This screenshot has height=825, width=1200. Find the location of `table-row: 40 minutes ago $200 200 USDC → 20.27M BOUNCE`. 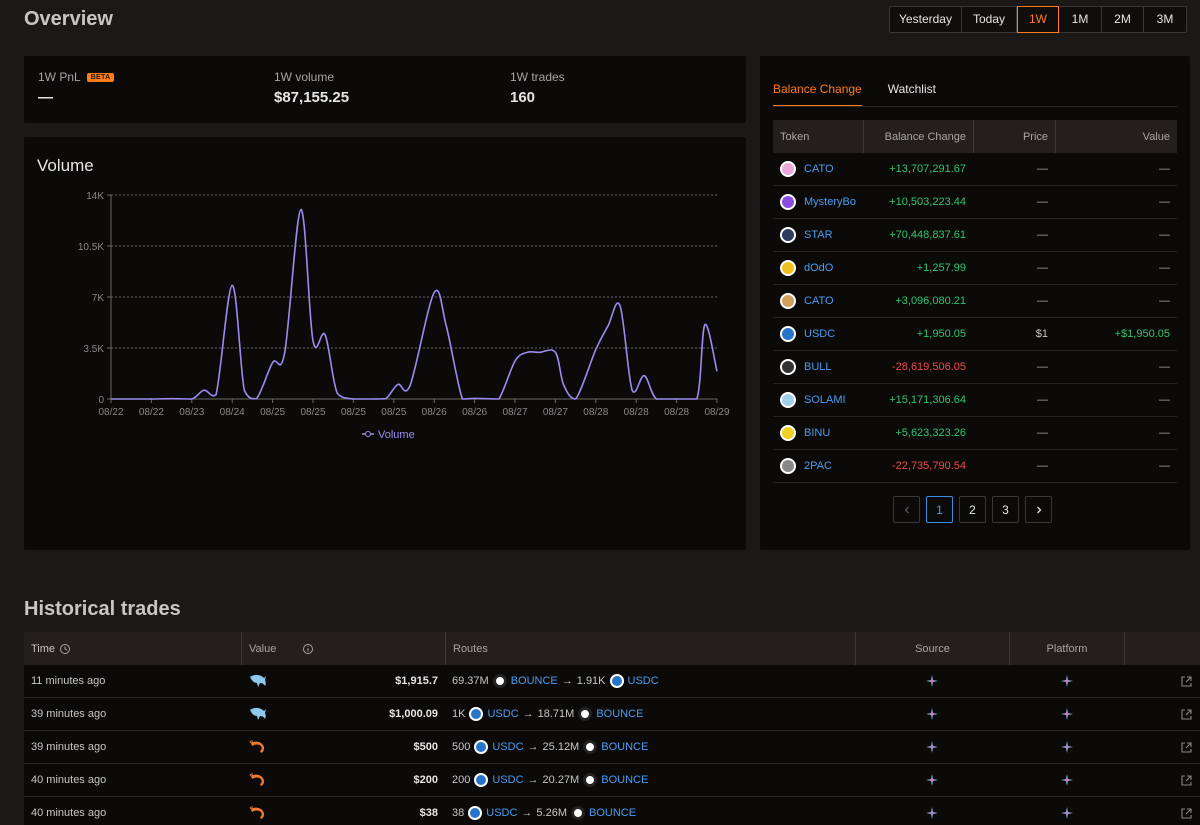

table-row: 40 minutes ago $200 200 USDC → 20.27M BOUNCE is located at coordinates (612, 780).